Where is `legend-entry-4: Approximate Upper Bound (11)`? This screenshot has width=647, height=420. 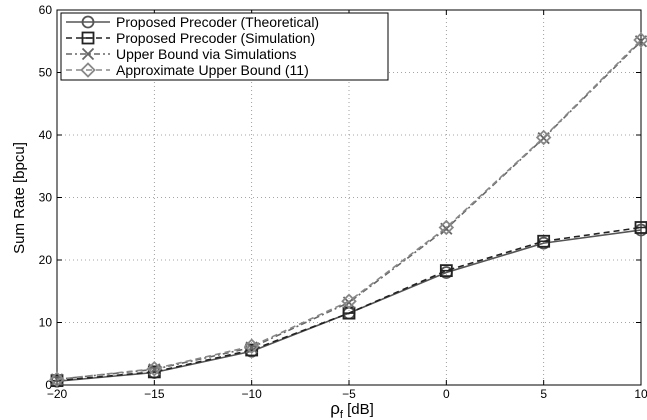 legend-entry-4: Approximate Upper Bound (11) is located at coordinates (187, 70).